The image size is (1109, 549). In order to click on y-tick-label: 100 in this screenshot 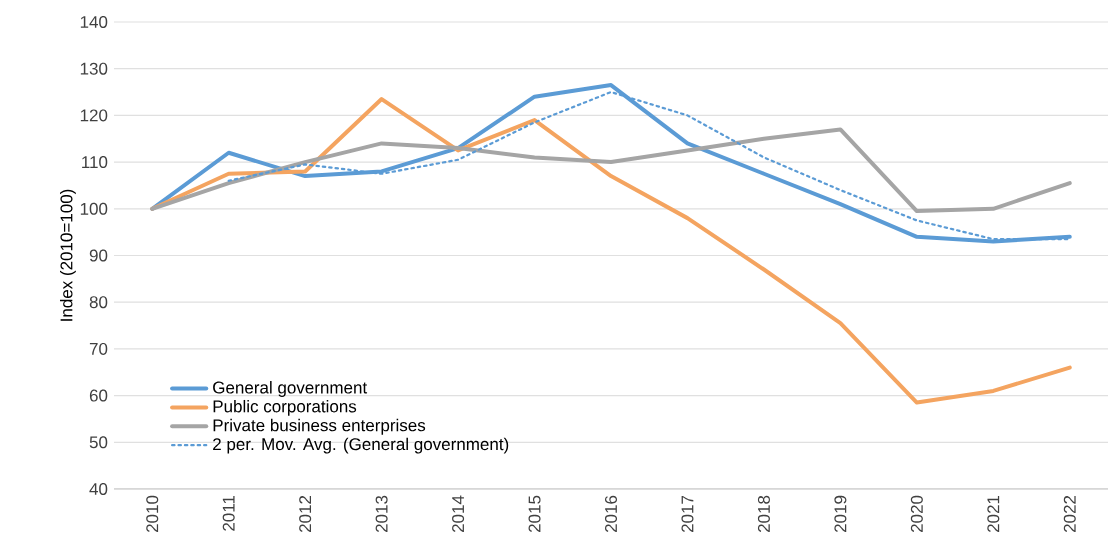, I will do `click(94, 208)`.